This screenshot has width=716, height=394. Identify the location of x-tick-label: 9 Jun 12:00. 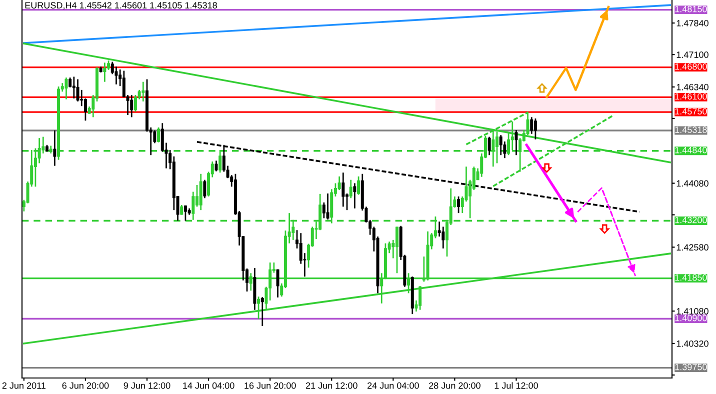
(147, 385).